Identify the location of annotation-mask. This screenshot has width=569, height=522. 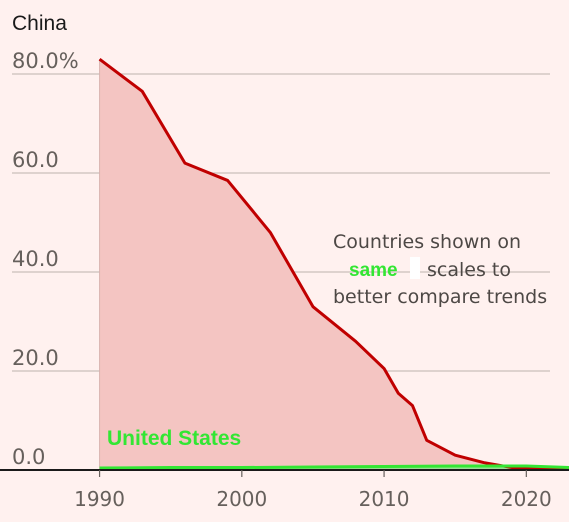
(415, 268).